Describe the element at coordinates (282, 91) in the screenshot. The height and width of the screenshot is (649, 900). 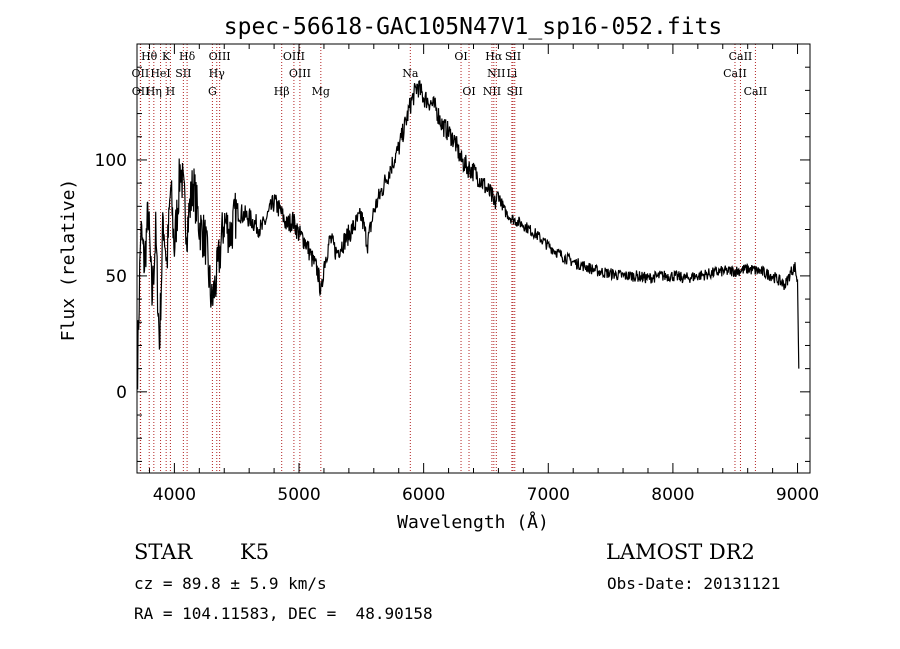
I see `line-marker-label: Hβ` at that location.